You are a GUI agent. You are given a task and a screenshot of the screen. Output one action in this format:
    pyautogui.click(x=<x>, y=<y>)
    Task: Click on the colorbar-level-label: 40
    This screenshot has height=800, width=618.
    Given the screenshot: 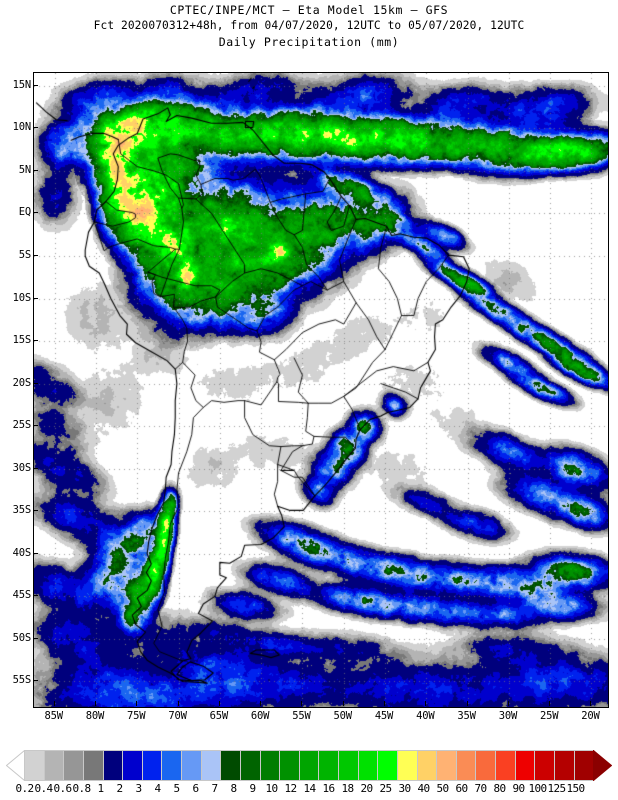 What is the action you would take?
    pyautogui.click(x=423, y=788)
    